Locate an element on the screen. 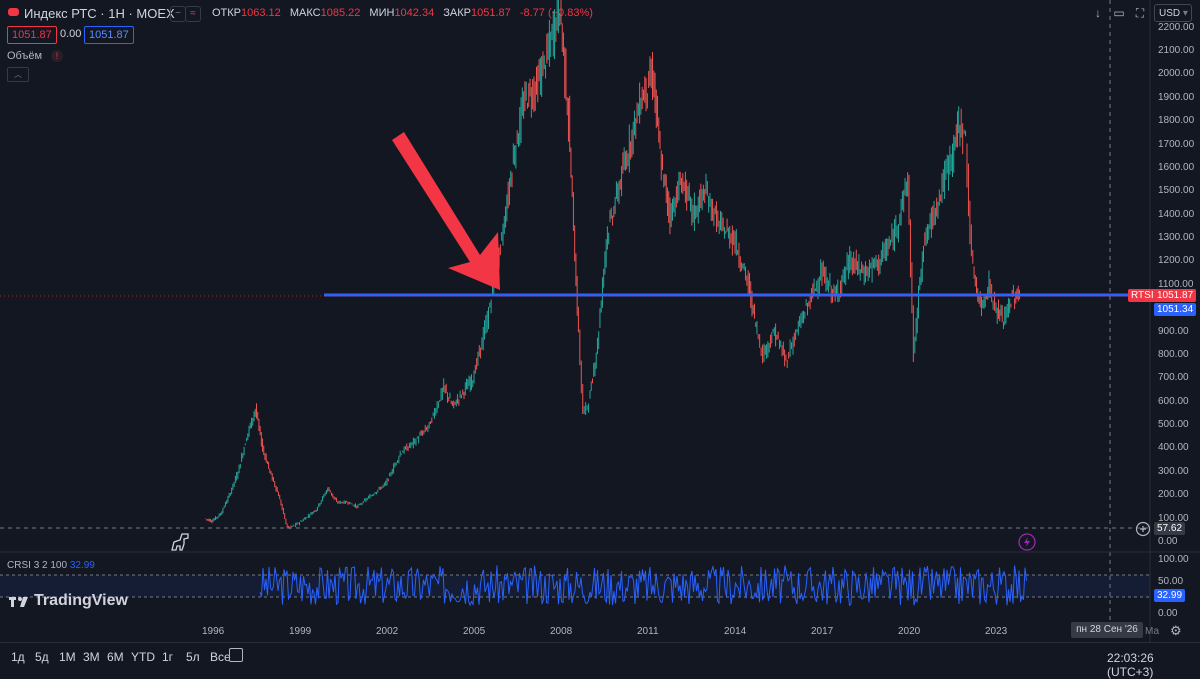 Image resolution: width=1200 pixels, height=679 pixels. close-label: ЗАКР is located at coordinates (457, 13).